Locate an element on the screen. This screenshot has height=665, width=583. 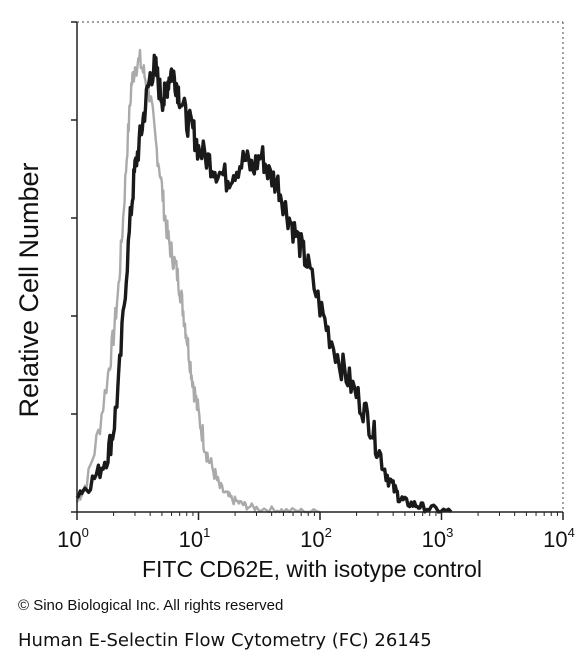
x-tick-label: 10⁴ is located at coordinates (559, 538).